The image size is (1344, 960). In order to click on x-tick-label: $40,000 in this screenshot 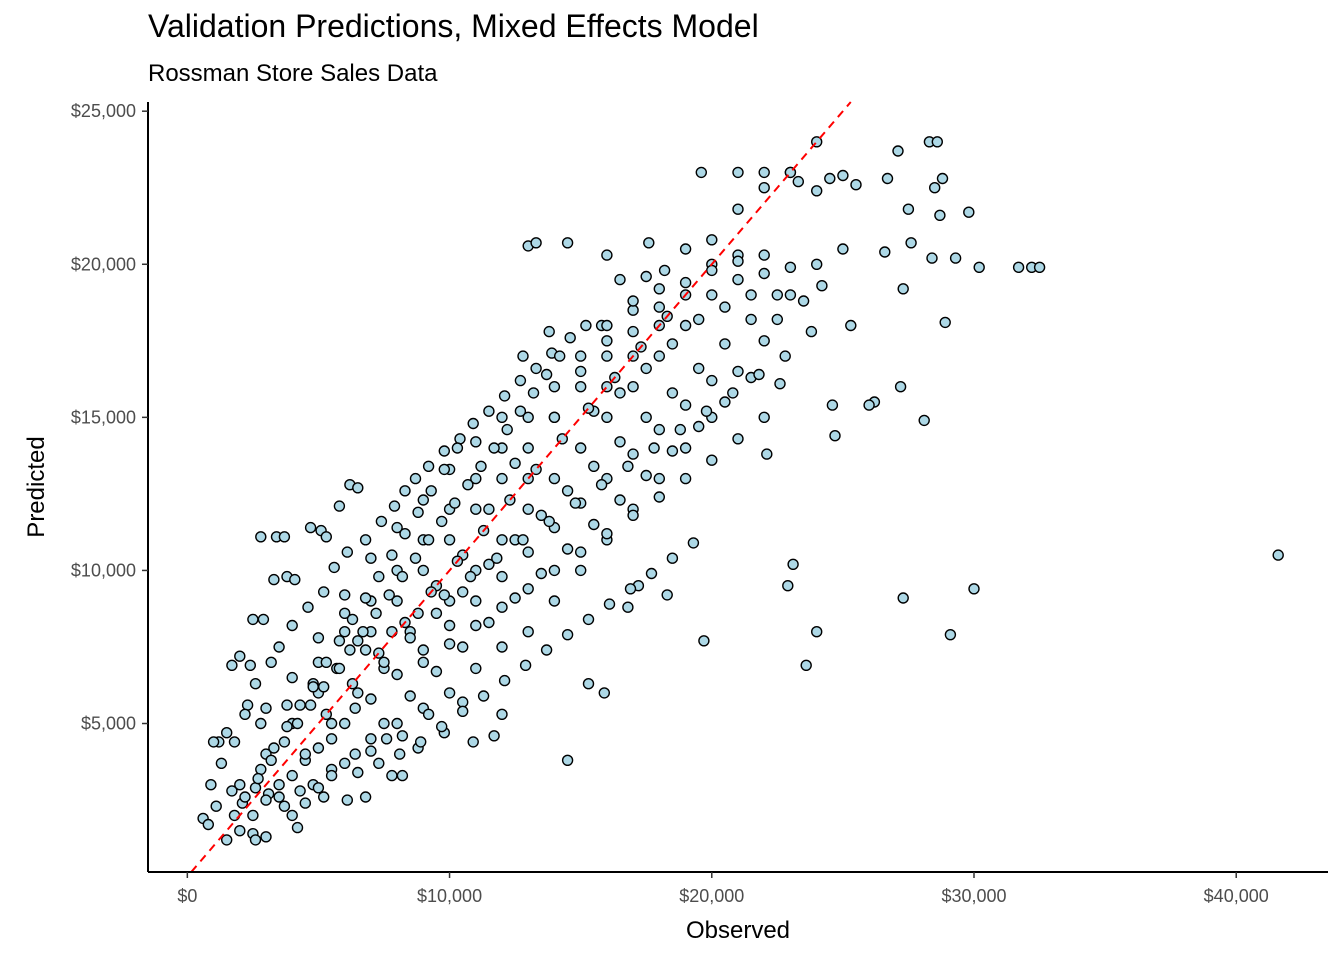, I will do `click(1236, 896)`.